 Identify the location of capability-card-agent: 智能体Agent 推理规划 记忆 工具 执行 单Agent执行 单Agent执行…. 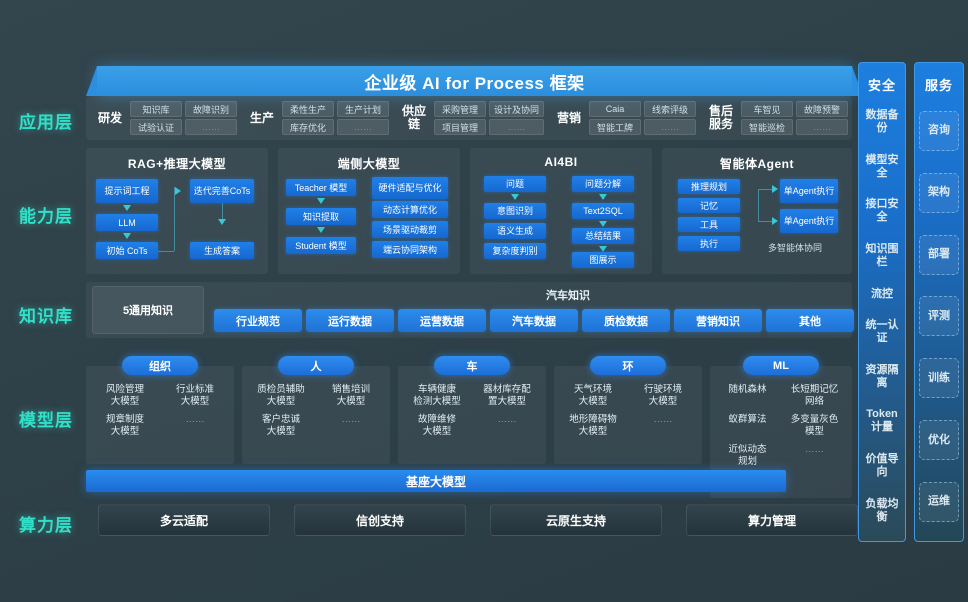
(757, 211).